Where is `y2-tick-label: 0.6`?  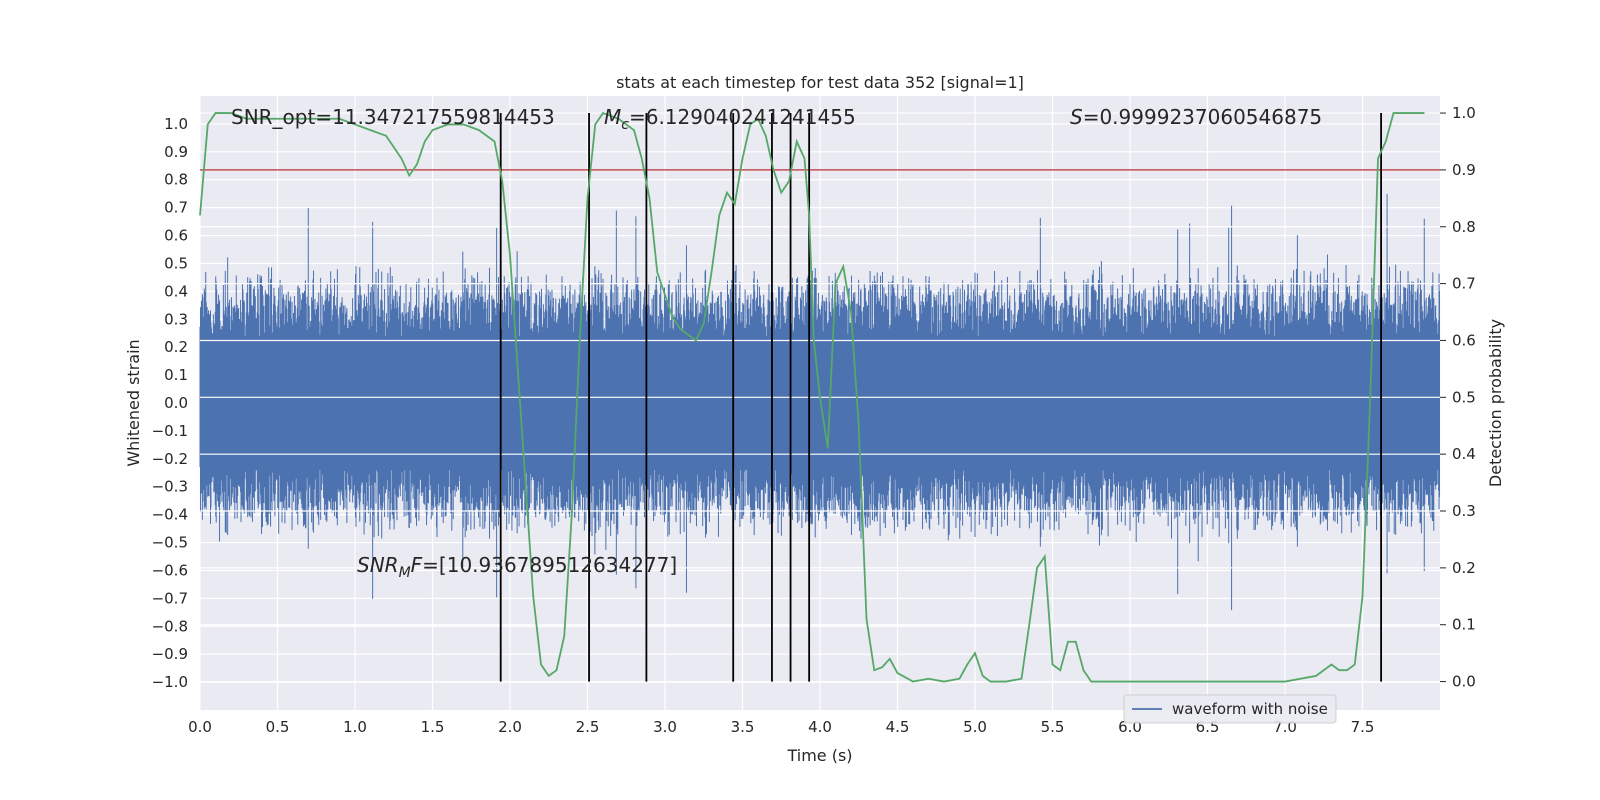 y2-tick-label: 0.6 is located at coordinates (1464, 340).